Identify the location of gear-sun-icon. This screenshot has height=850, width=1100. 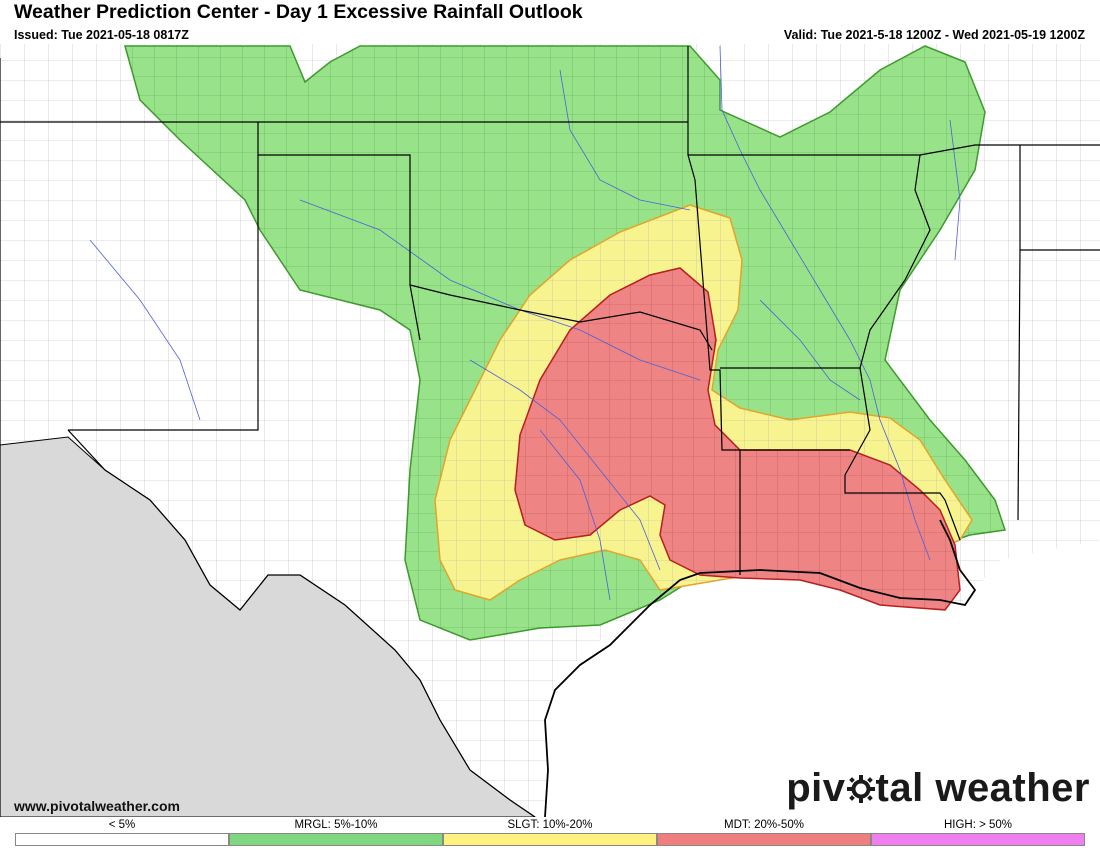
(860, 785).